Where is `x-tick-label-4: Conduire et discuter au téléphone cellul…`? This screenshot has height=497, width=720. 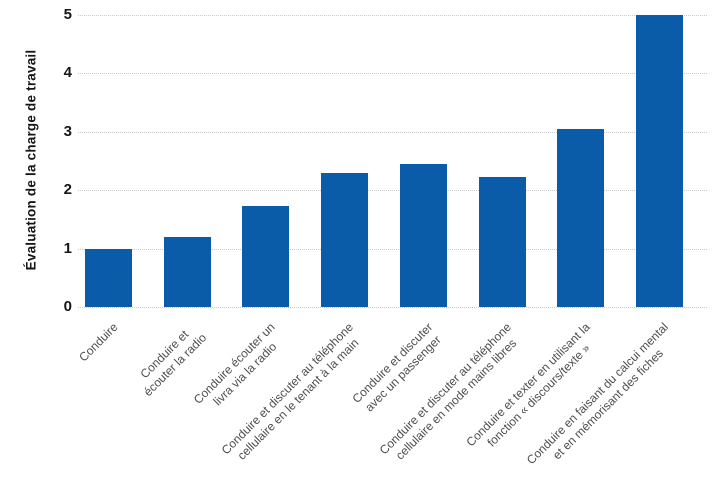
x-tick-label-4: Conduire et discuter au téléphone cellul… is located at coordinates (290, 391).